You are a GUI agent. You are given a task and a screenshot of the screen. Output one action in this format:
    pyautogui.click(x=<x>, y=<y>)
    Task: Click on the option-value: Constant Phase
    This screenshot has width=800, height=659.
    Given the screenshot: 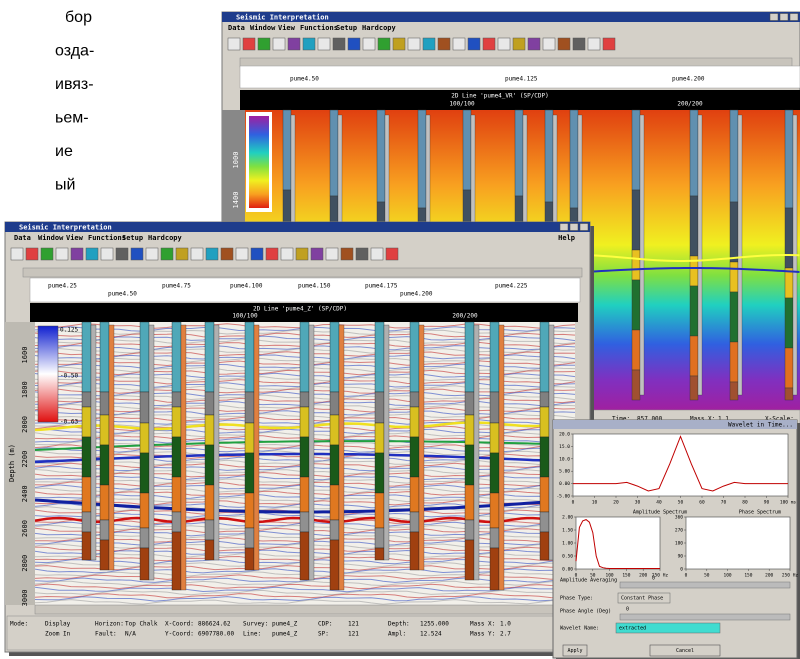 What is the action you would take?
    pyautogui.click(x=642, y=599)
    